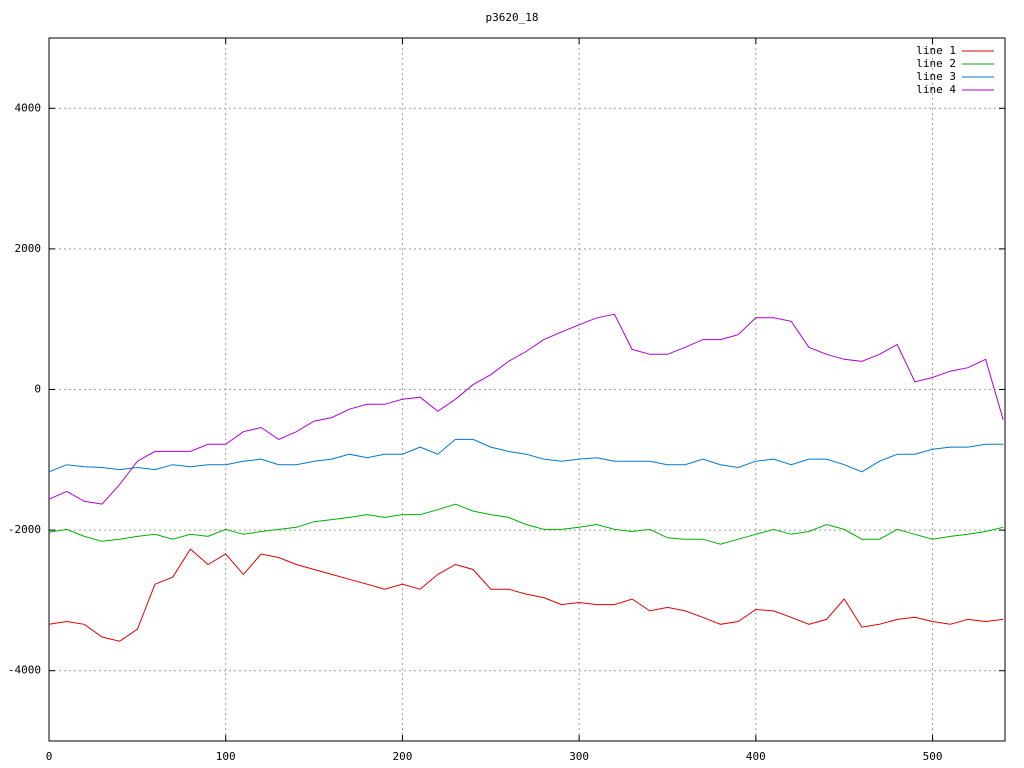 The height and width of the screenshot is (768, 1024). What do you see at coordinates (28, 107) in the screenshot?
I see `y-tick-label: 4000` at bounding box center [28, 107].